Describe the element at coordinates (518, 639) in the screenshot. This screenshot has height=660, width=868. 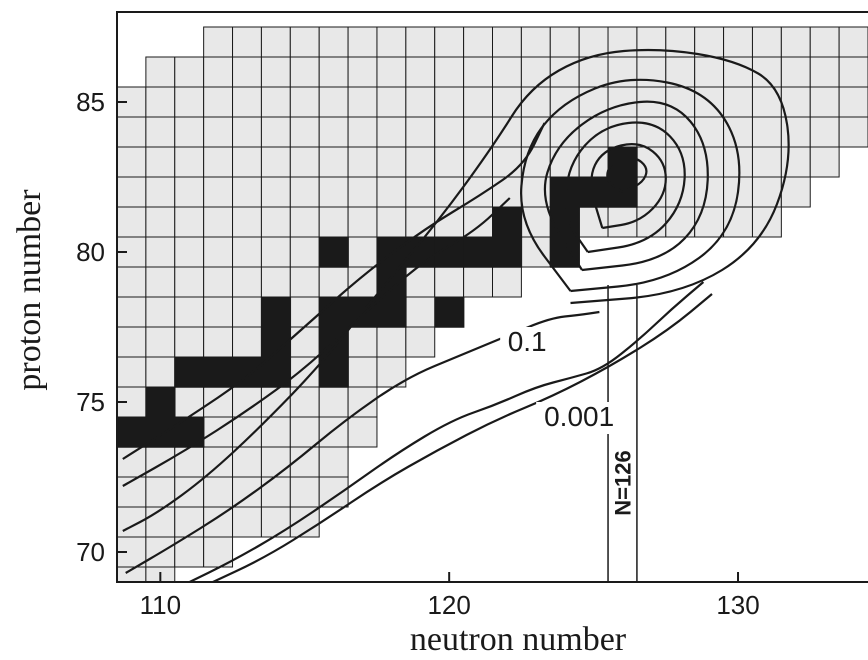
I see `x-axis-title: neutron number` at that location.